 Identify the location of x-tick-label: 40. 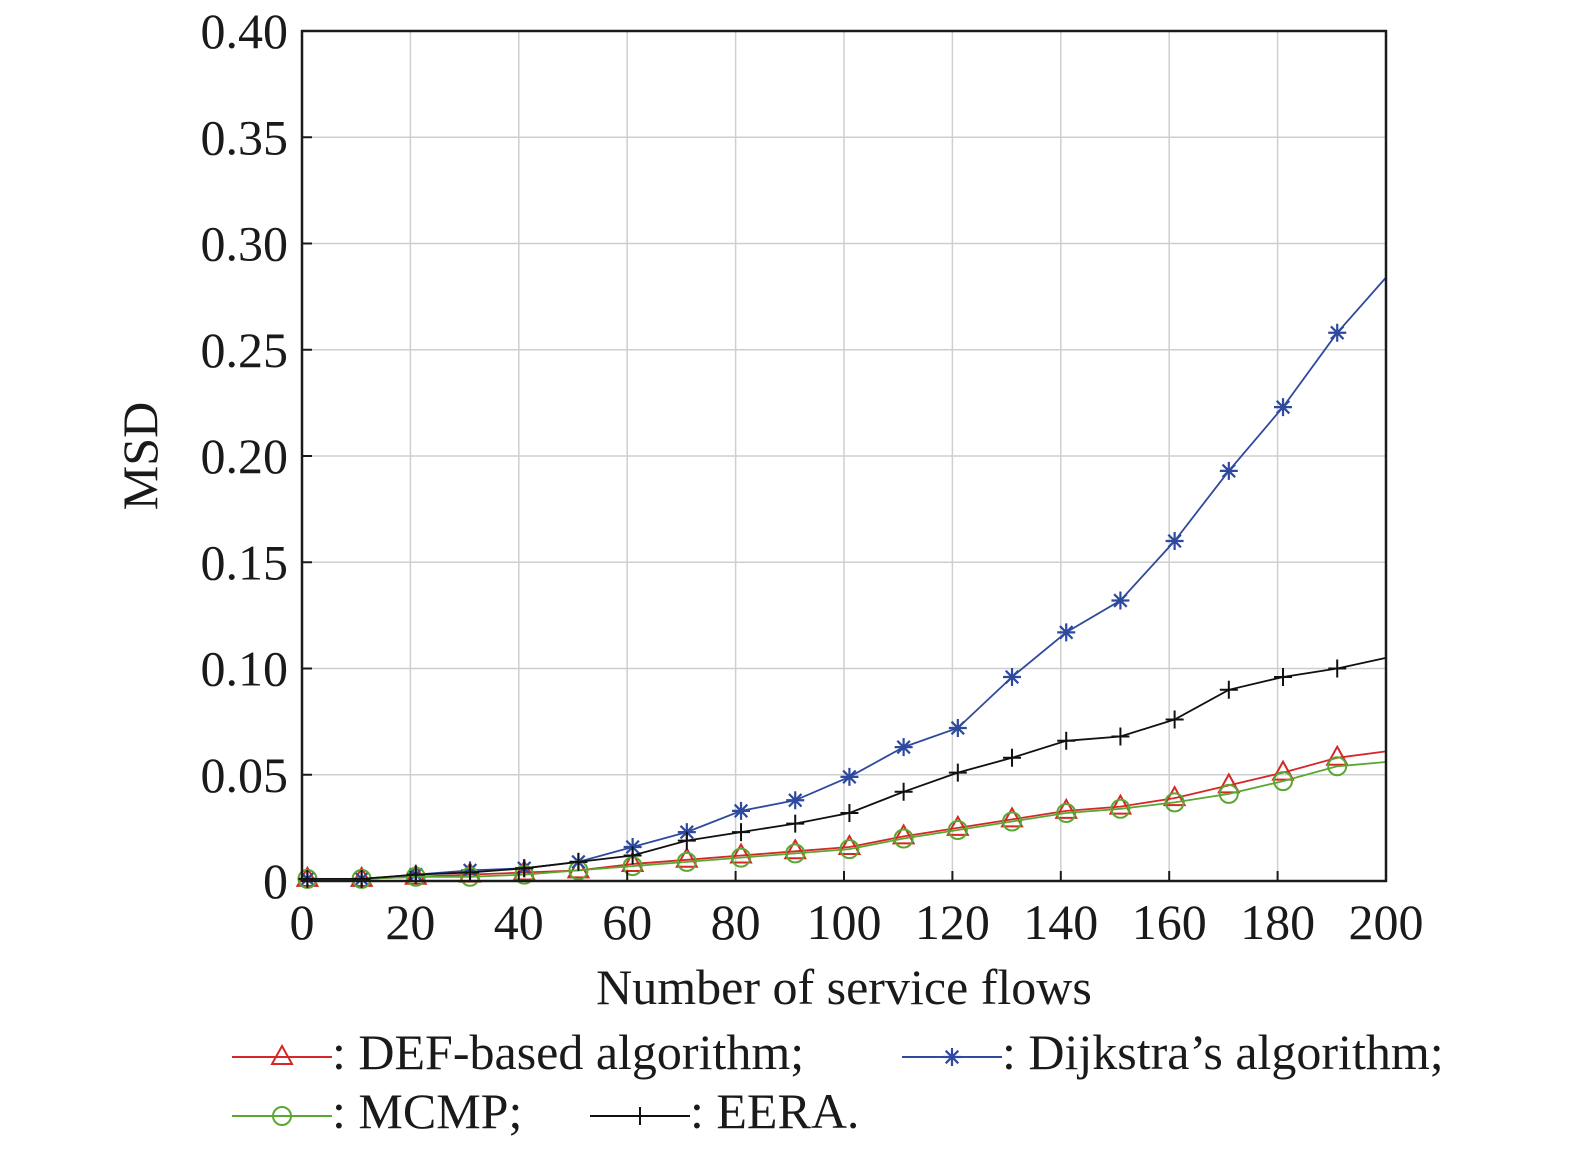
(519, 922).